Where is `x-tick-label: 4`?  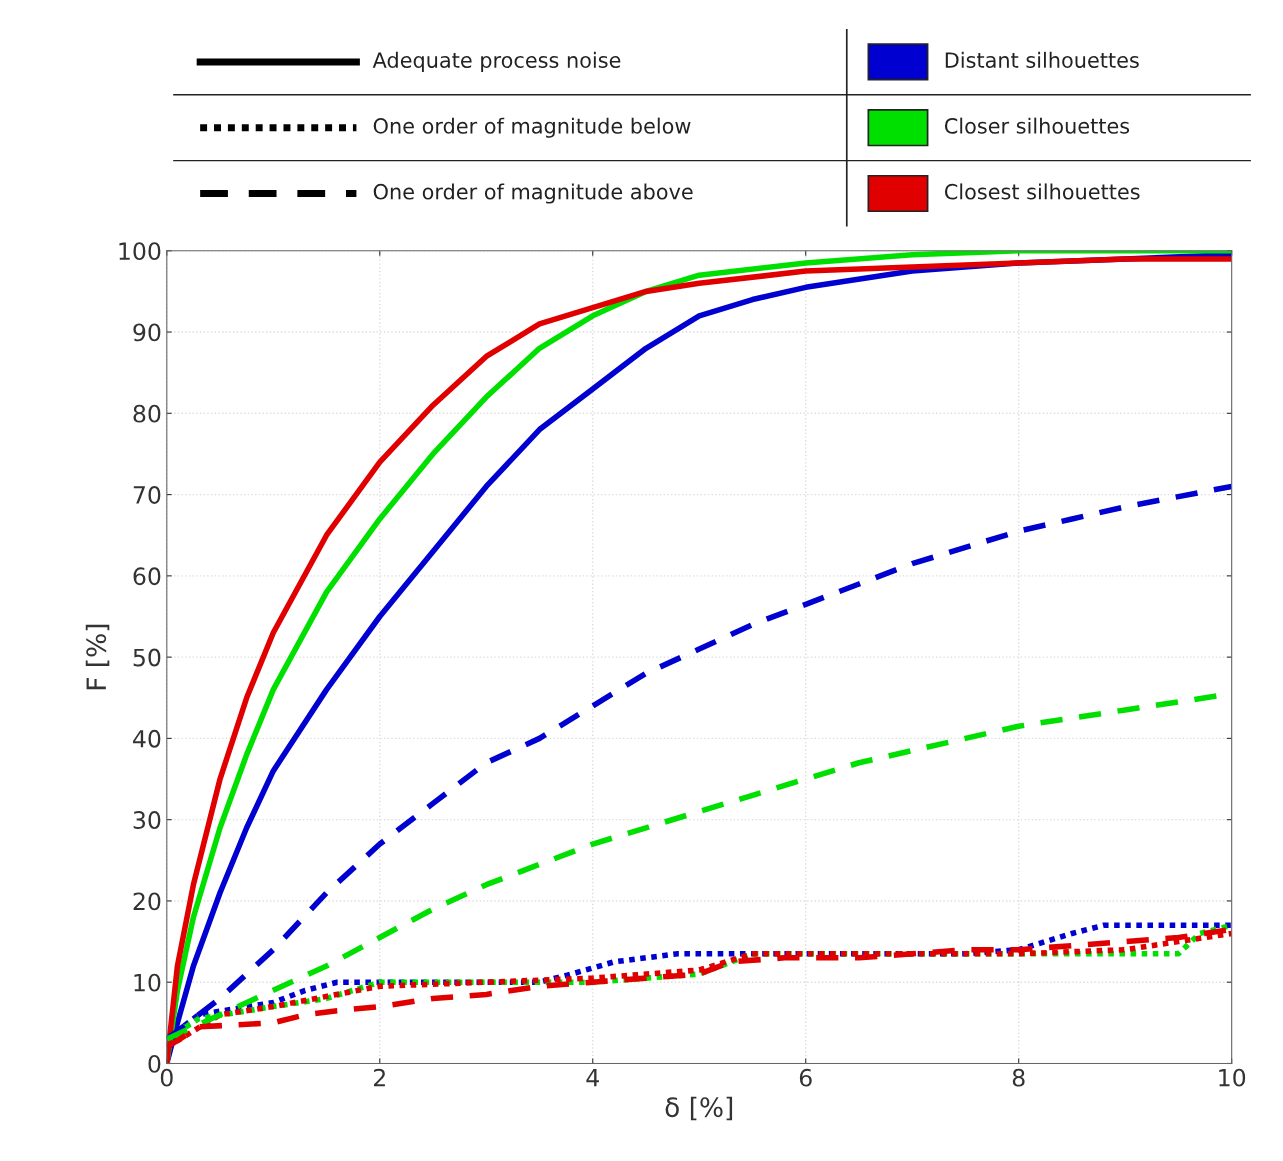 x-tick-label: 4 is located at coordinates (592, 1078).